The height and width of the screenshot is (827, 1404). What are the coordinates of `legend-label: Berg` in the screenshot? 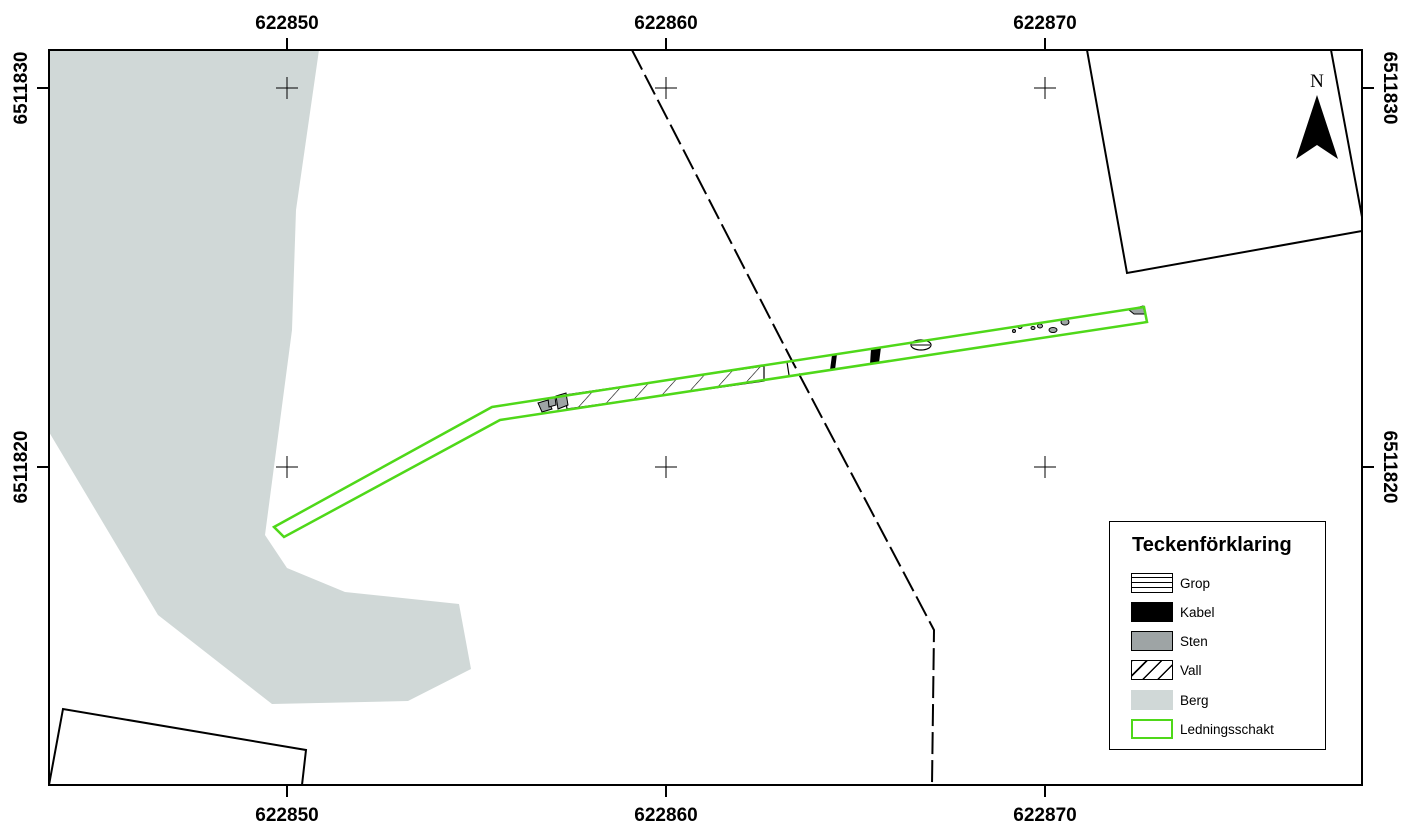 It's located at (1194, 700).